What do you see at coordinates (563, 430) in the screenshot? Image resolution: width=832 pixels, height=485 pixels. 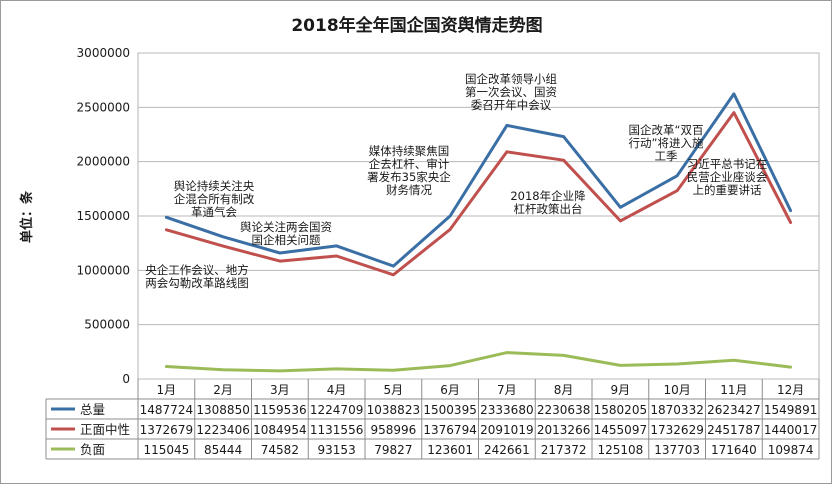 I see `data-cell: 2013266` at bounding box center [563, 430].